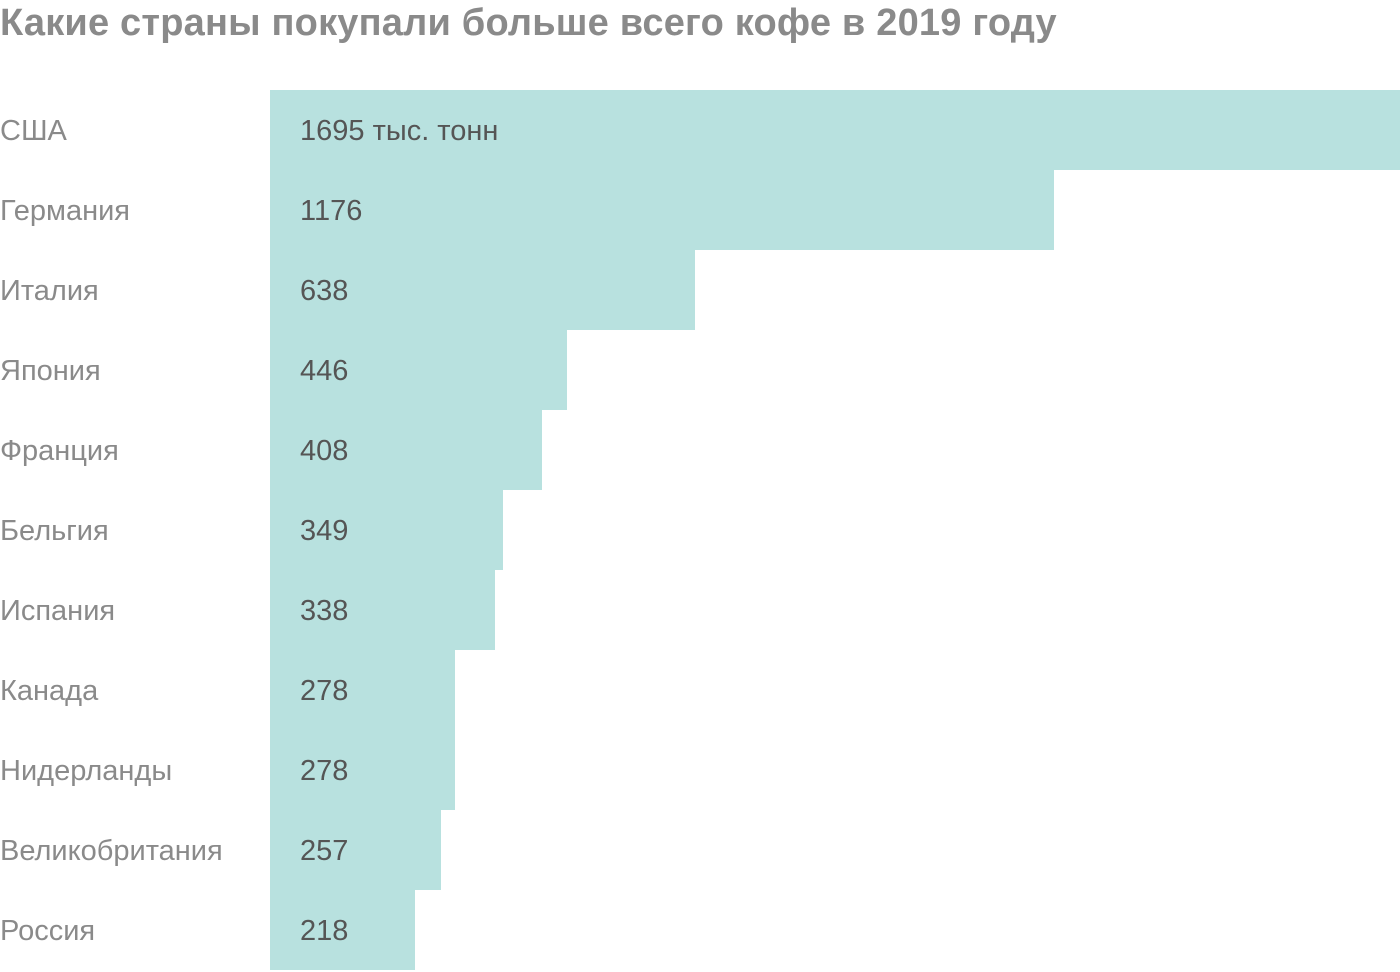 The image size is (1400, 972). What do you see at coordinates (324, 291) in the screenshot?
I see `value-label: 638` at bounding box center [324, 291].